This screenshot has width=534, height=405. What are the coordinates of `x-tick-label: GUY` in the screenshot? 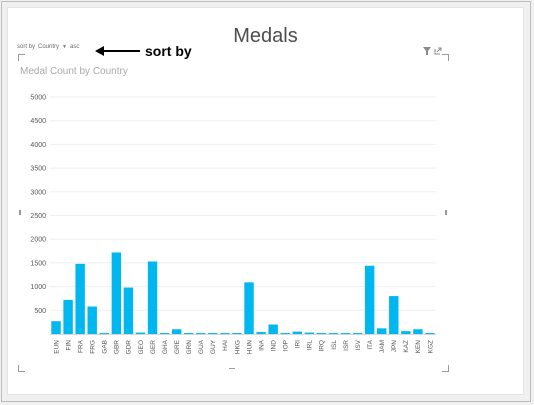 It's located at (213, 346).